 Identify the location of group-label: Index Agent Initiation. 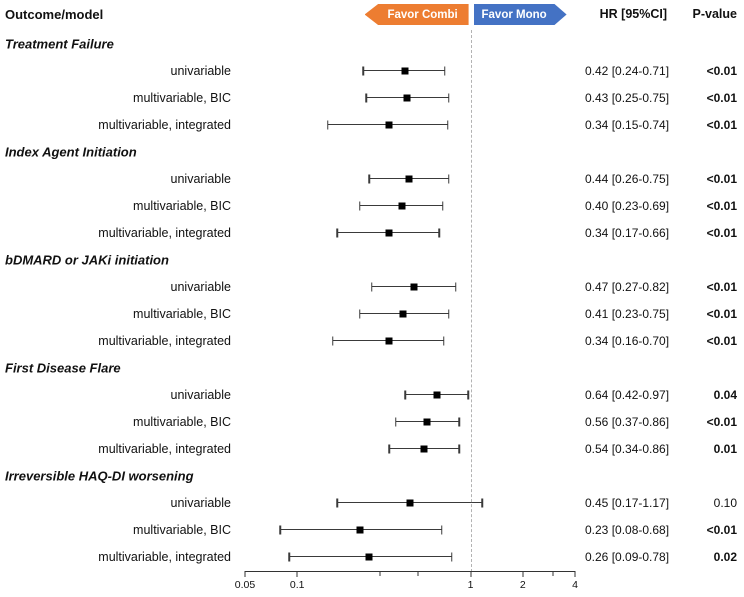
(71, 151).